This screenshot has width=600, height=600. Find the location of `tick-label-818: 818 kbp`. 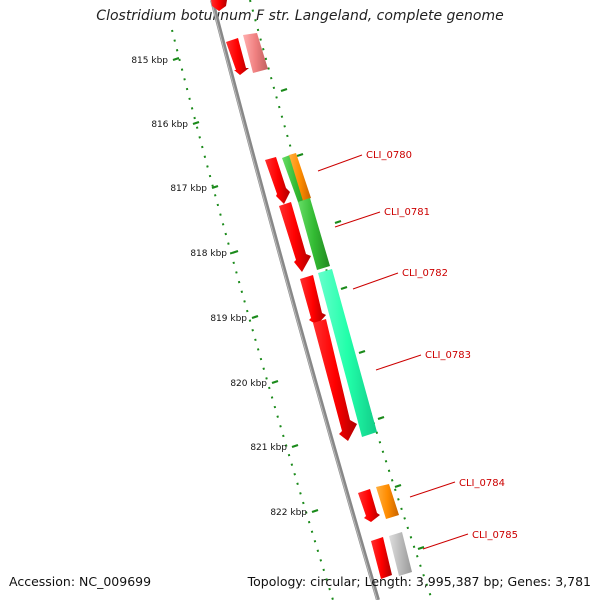

tick-label-818: 818 kbp is located at coordinates (208, 254).